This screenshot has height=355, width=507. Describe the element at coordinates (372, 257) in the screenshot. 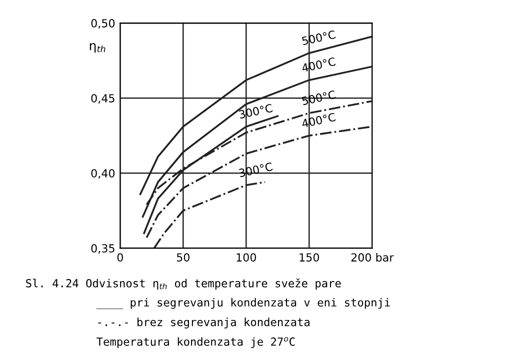

I see `x-tick-label: 200 bar` at that location.